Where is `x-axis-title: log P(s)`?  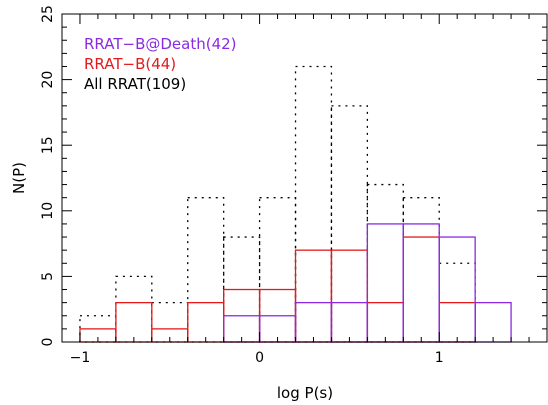
x-axis-title: log P(s) is located at coordinates (305, 393).